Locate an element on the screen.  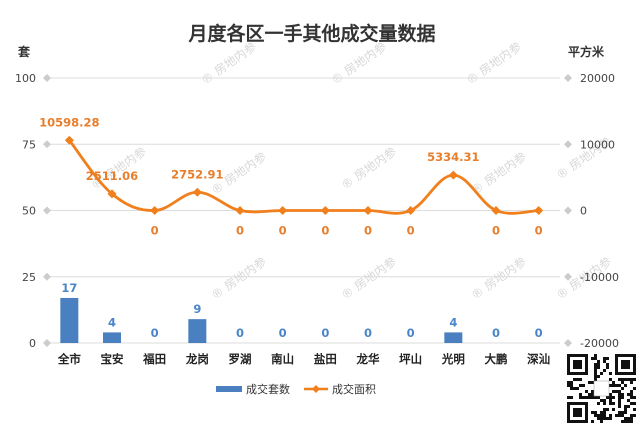
bar-光明 is located at coordinates (453, 337).